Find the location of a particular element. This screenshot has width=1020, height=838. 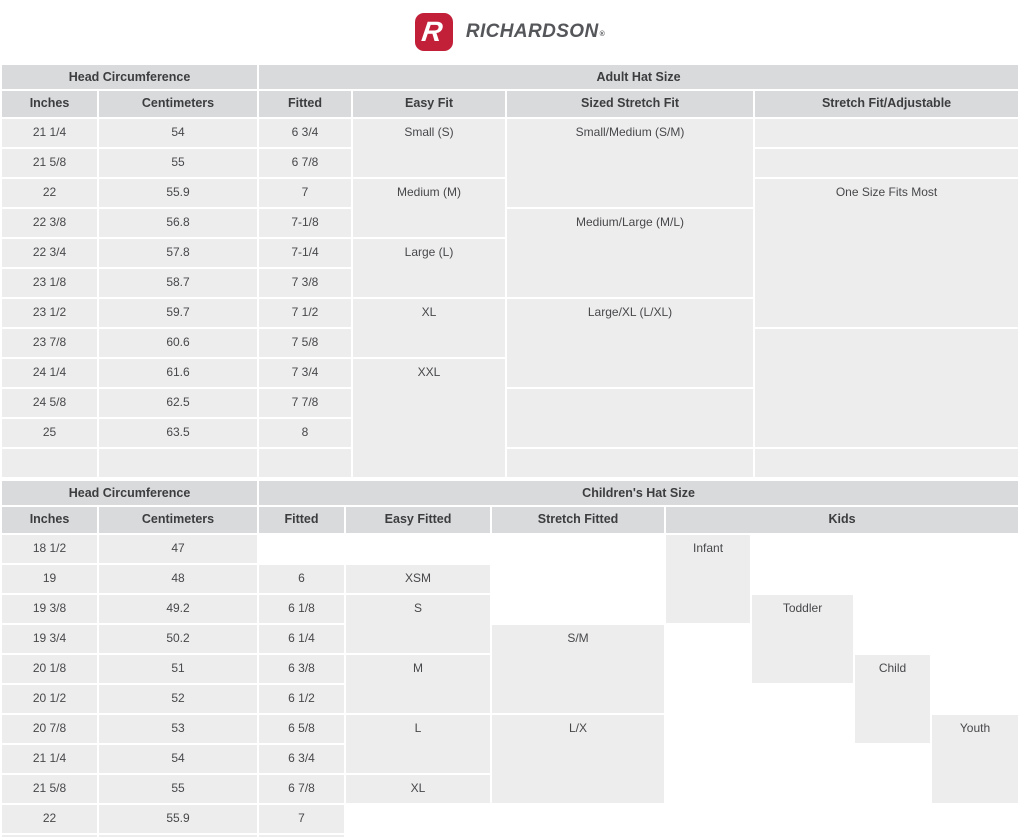

table-row: 23 1/8 58.7 7 3/8 is located at coordinates (510, 283).